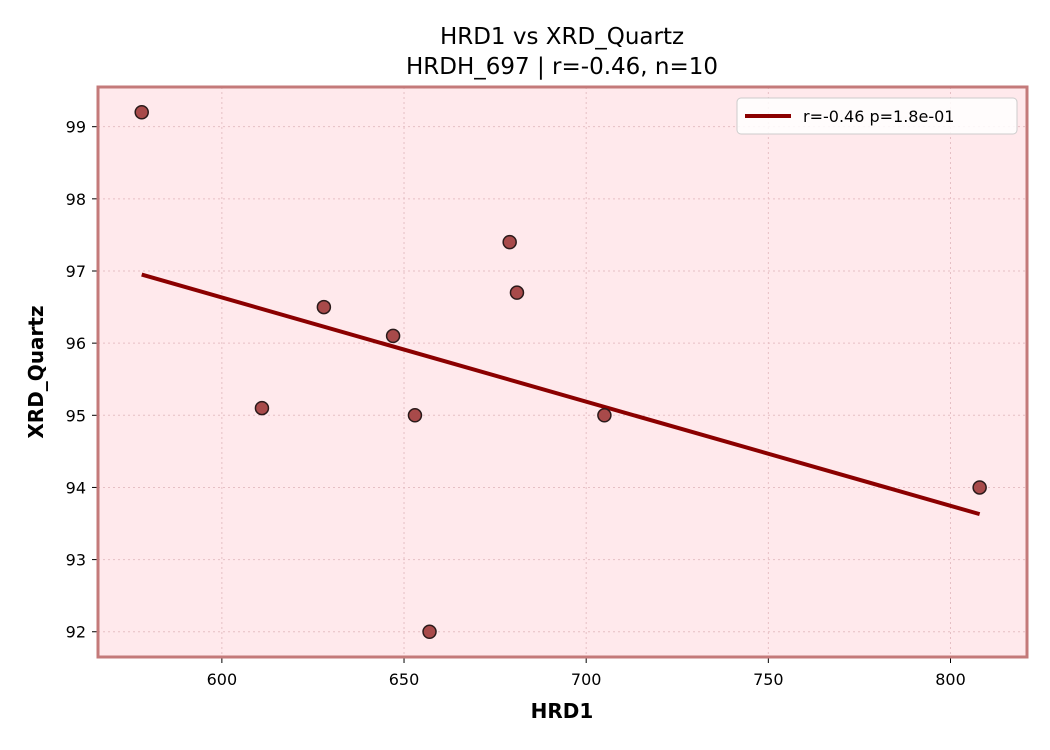  What do you see at coordinates (76, 415) in the screenshot?
I see `y-tick-label: 95` at bounding box center [76, 415].